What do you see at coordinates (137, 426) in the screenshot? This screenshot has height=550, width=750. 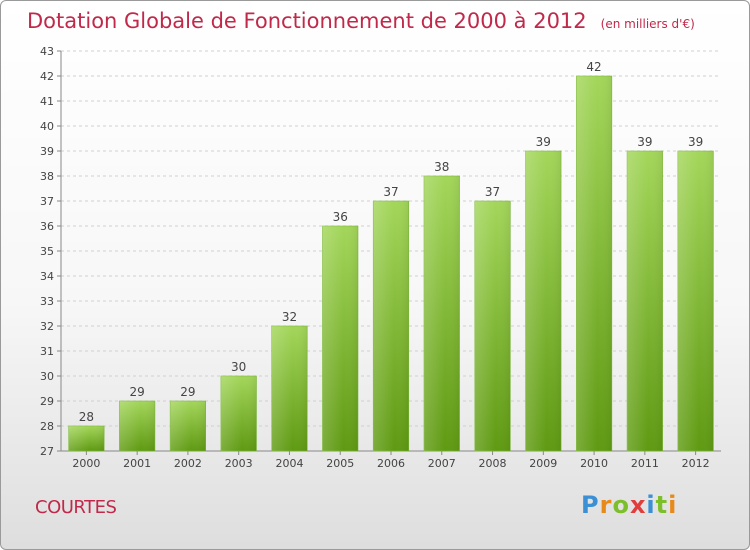 I see `bar-shade-2001` at bounding box center [137, 426].